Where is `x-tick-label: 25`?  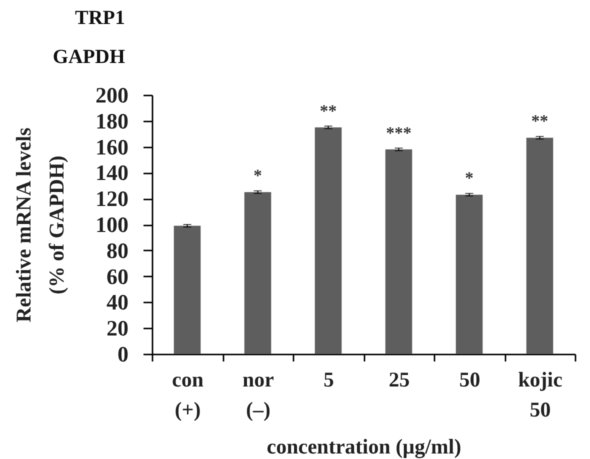
x-tick-label: 25 is located at coordinates (399, 380).